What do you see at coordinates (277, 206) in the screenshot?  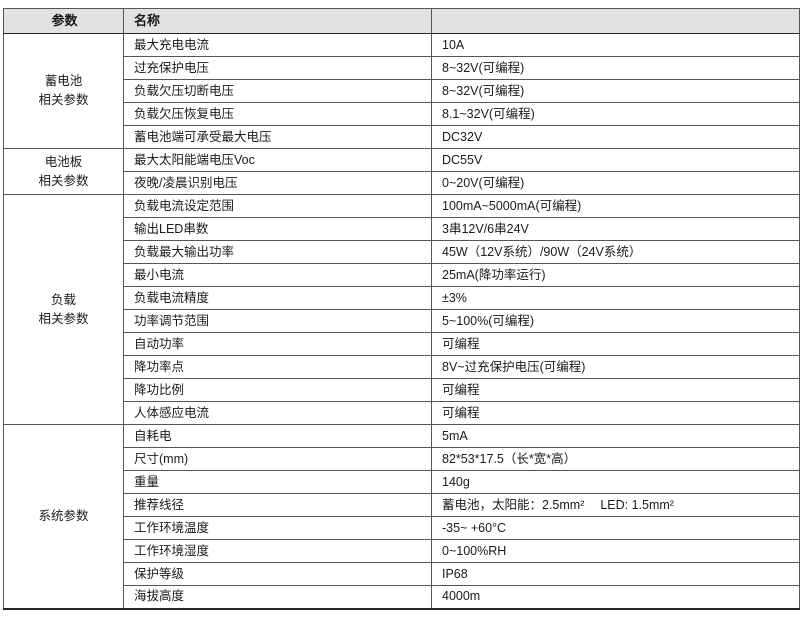 I see `param-name-cell: 负载电流设定范围` at bounding box center [277, 206].